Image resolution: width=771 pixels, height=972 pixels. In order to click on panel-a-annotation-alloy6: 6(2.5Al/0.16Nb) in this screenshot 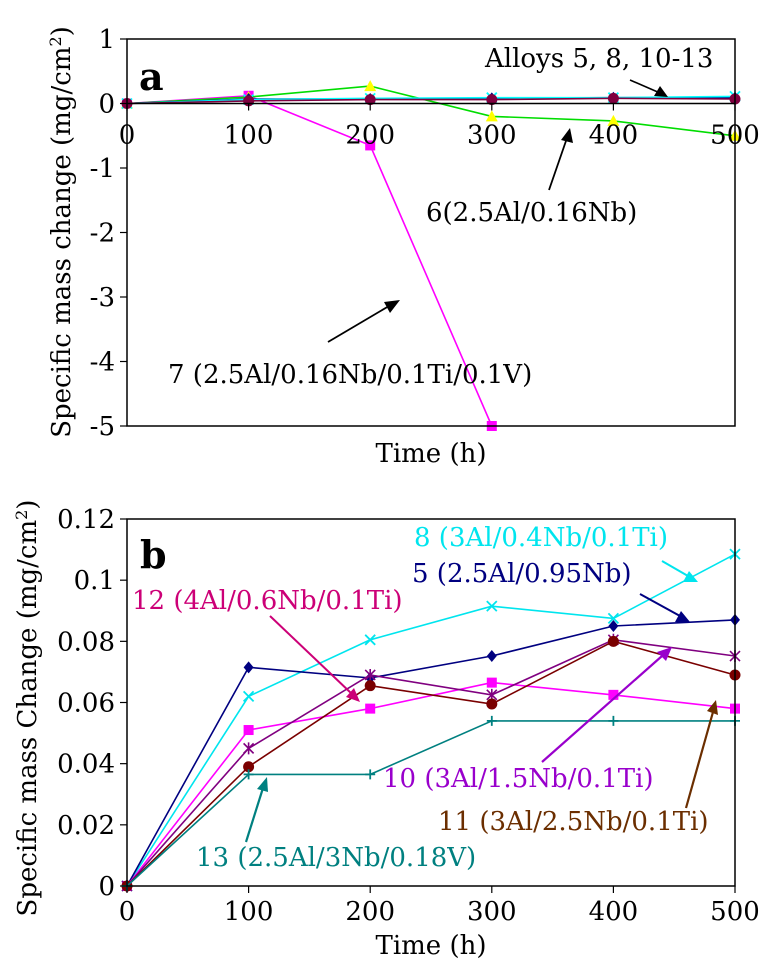, I will do `click(531, 213)`.